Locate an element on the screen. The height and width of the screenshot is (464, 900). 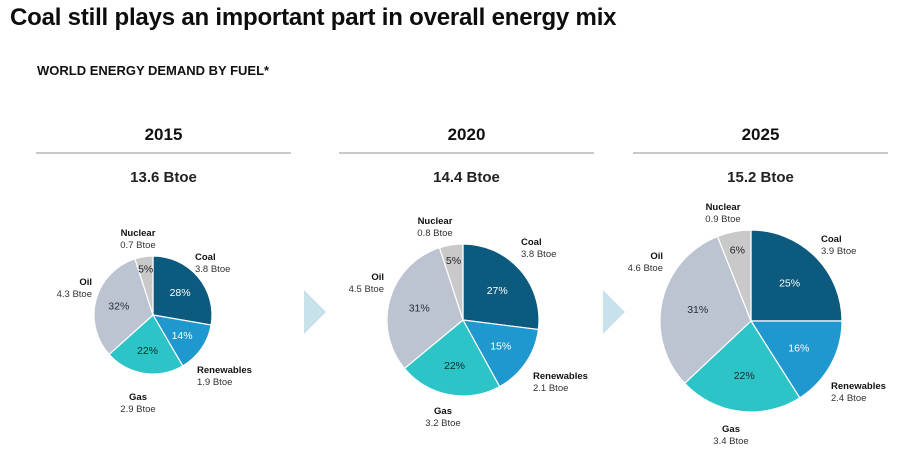
slice-percent-label: 32% is located at coordinates (118, 307).